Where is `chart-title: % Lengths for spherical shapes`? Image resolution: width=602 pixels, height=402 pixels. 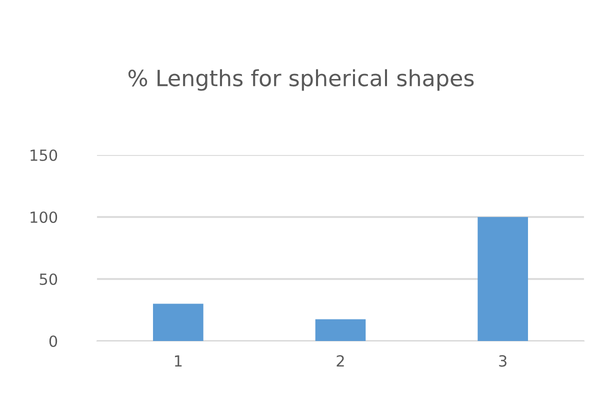 chart-title: % Lengths for spherical shapes is located at coordinates (301, 80).